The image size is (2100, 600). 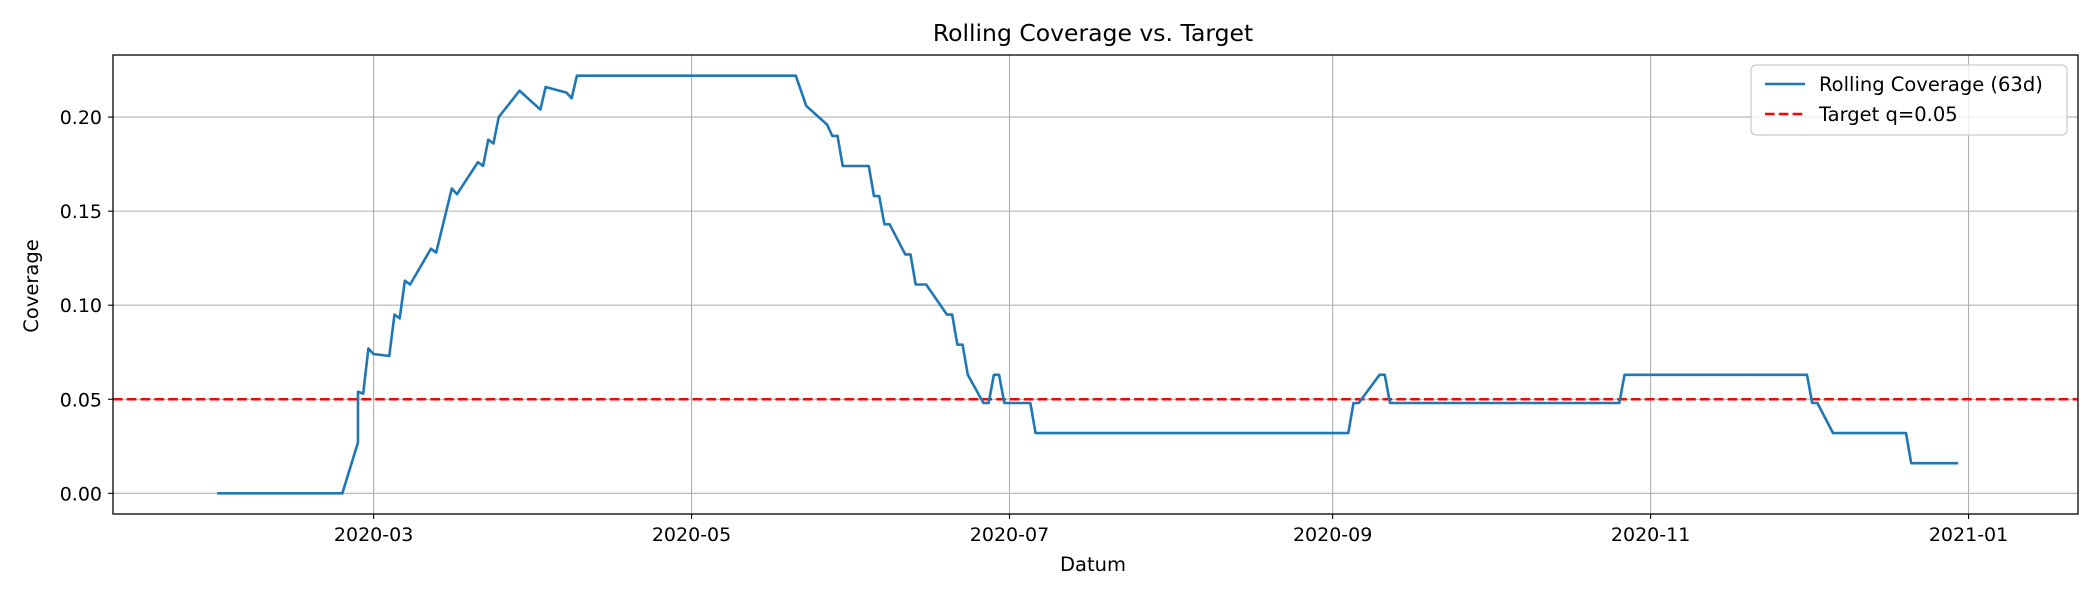 I want to click on y-tick-label: 0.20, so click(x=81, y=118).